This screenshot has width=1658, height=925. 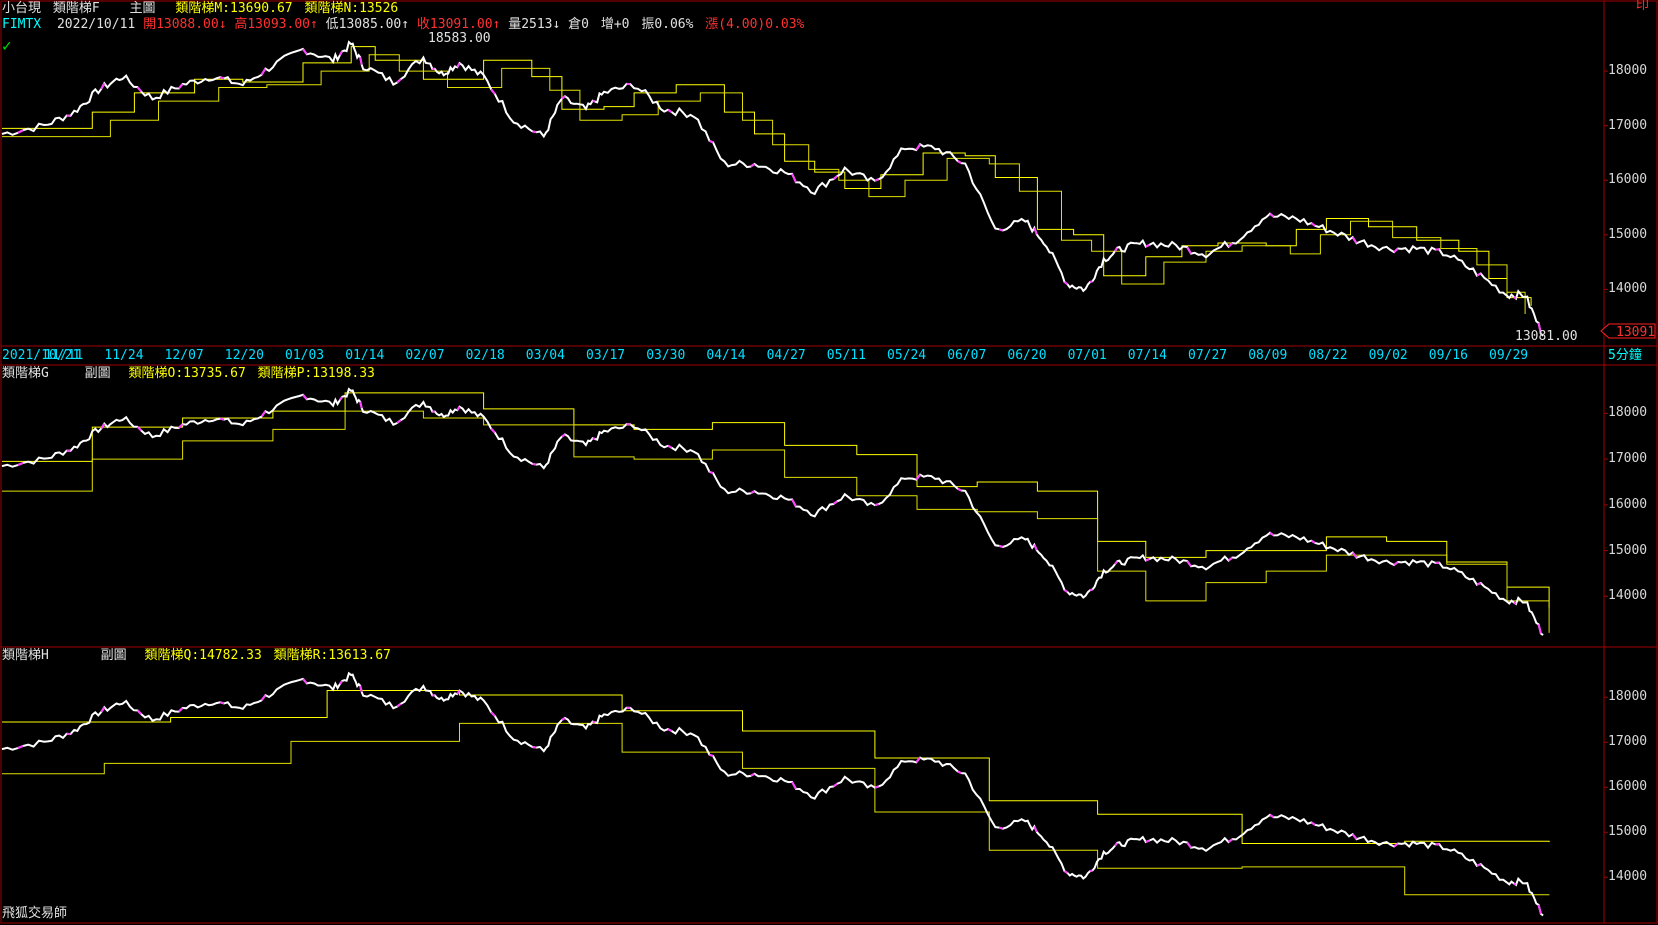 I want to click on panel3-title: 類階梯H, so click(x=25, y=655).